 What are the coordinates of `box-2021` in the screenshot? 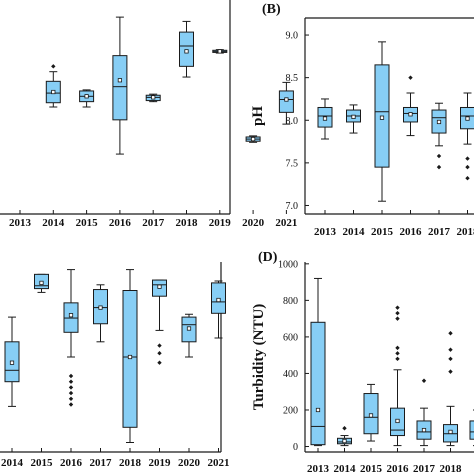 It's located at (218, 309).